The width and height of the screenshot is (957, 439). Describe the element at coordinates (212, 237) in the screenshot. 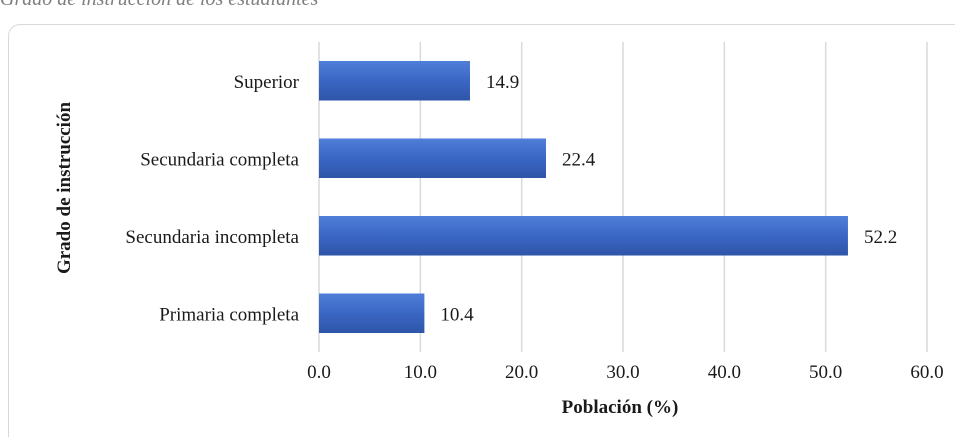

I see `category-label: Secundaria incompleta` at that location.